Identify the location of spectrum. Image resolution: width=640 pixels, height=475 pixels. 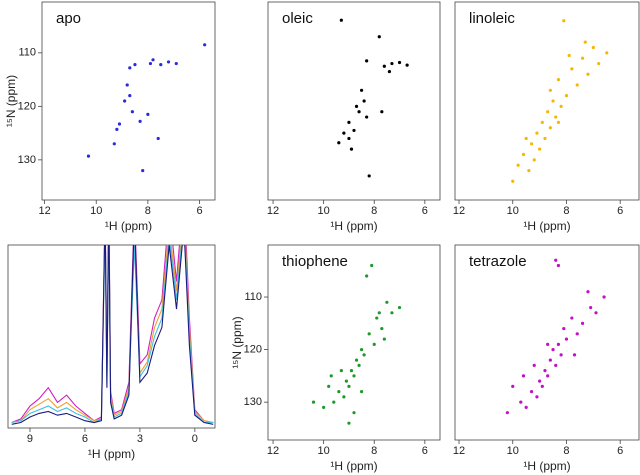
(112, 335).